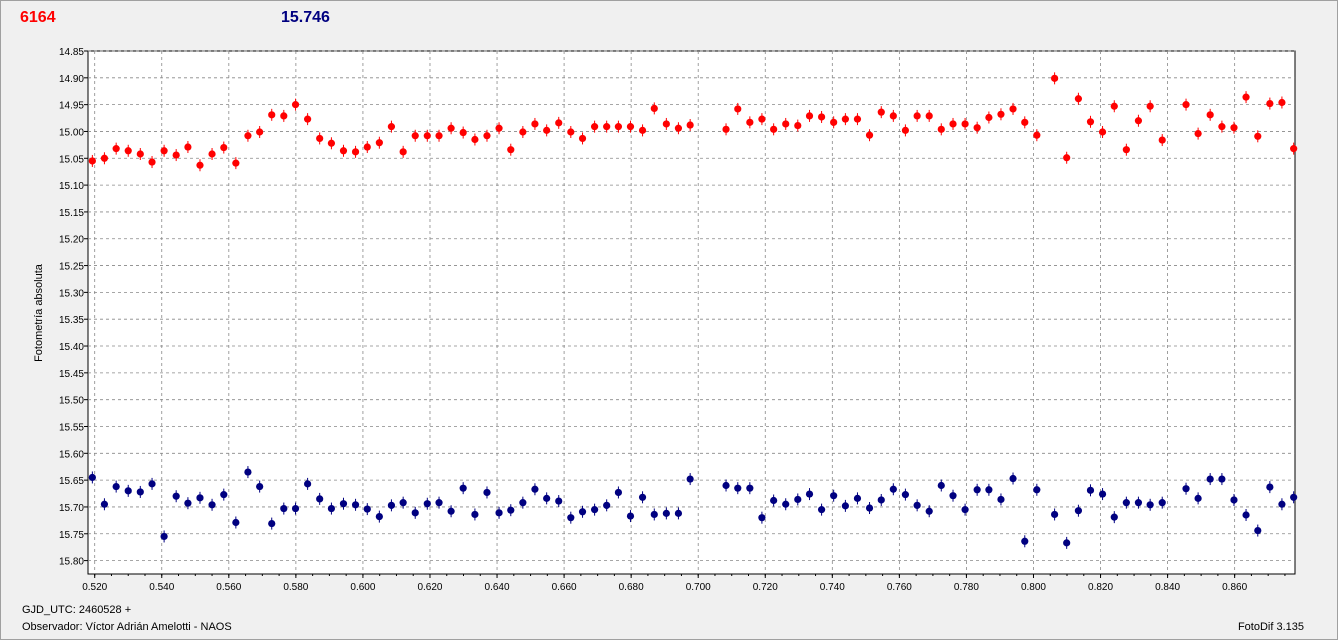  I want to click on x-tick-label: 0.740, so click(832, 587).